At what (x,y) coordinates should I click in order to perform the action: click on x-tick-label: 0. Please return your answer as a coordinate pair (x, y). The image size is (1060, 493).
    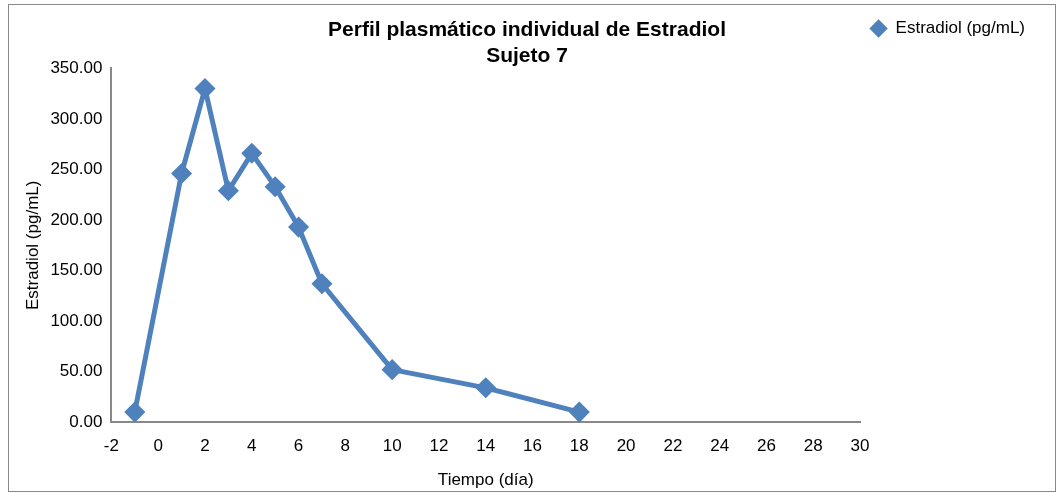
    Looking at the image, I should click on (158, 446).